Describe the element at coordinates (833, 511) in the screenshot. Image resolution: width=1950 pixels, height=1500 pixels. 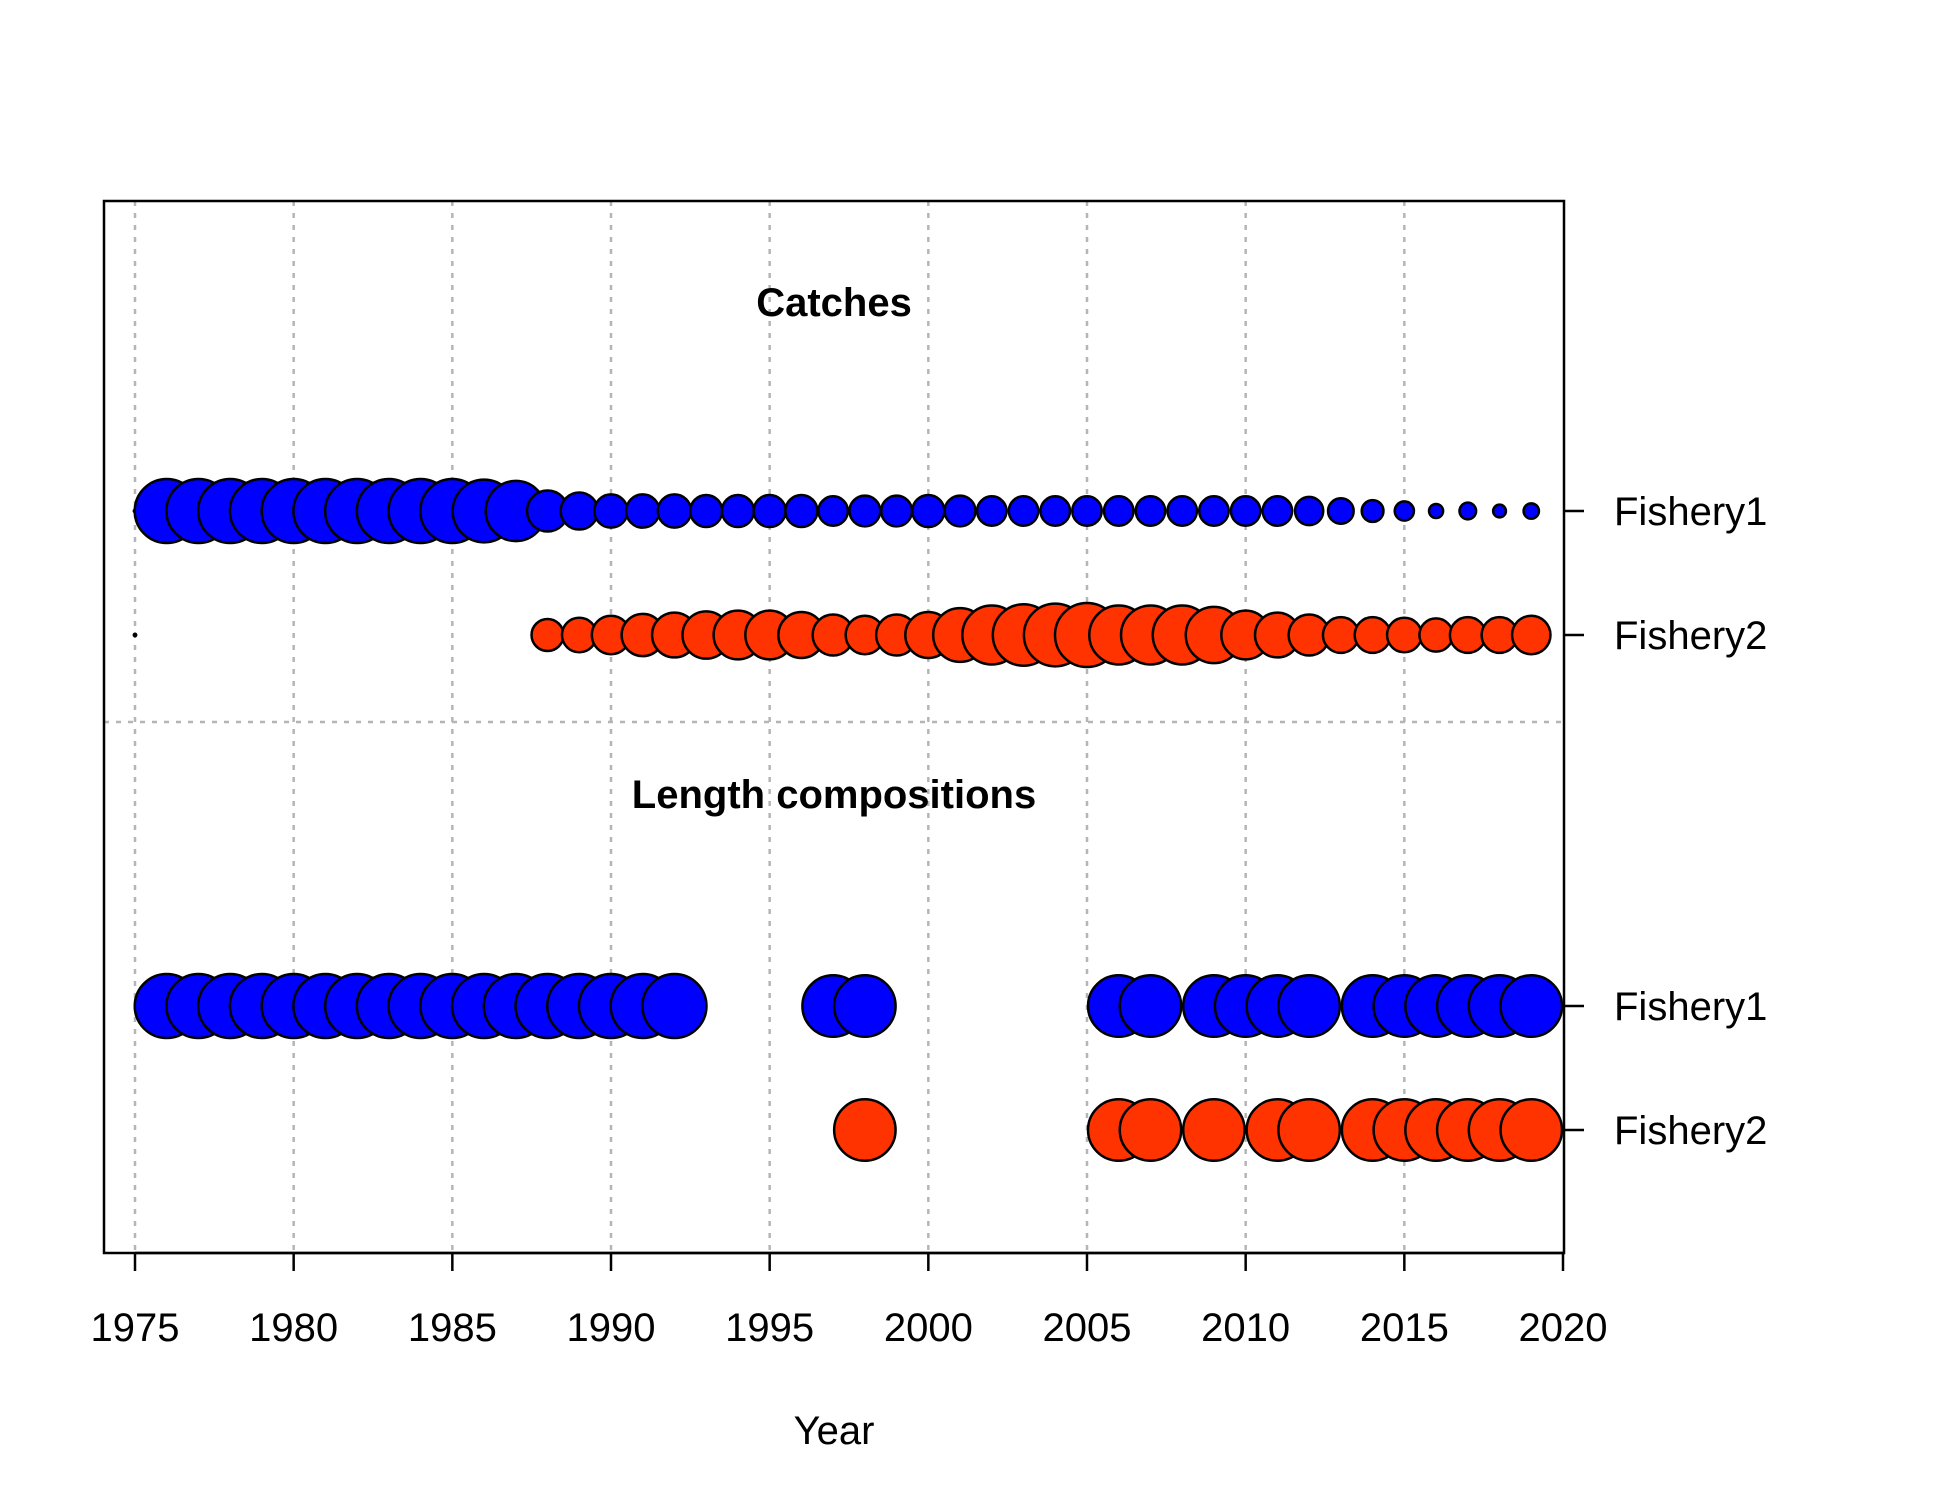
I see `bubble-catches-fishery1-1997` at that location.